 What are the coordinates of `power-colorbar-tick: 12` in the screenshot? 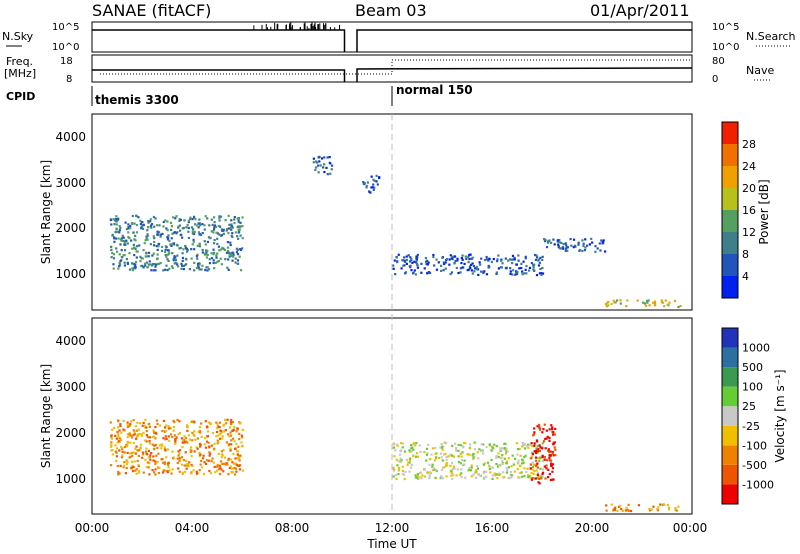 It's located at (749, 232).